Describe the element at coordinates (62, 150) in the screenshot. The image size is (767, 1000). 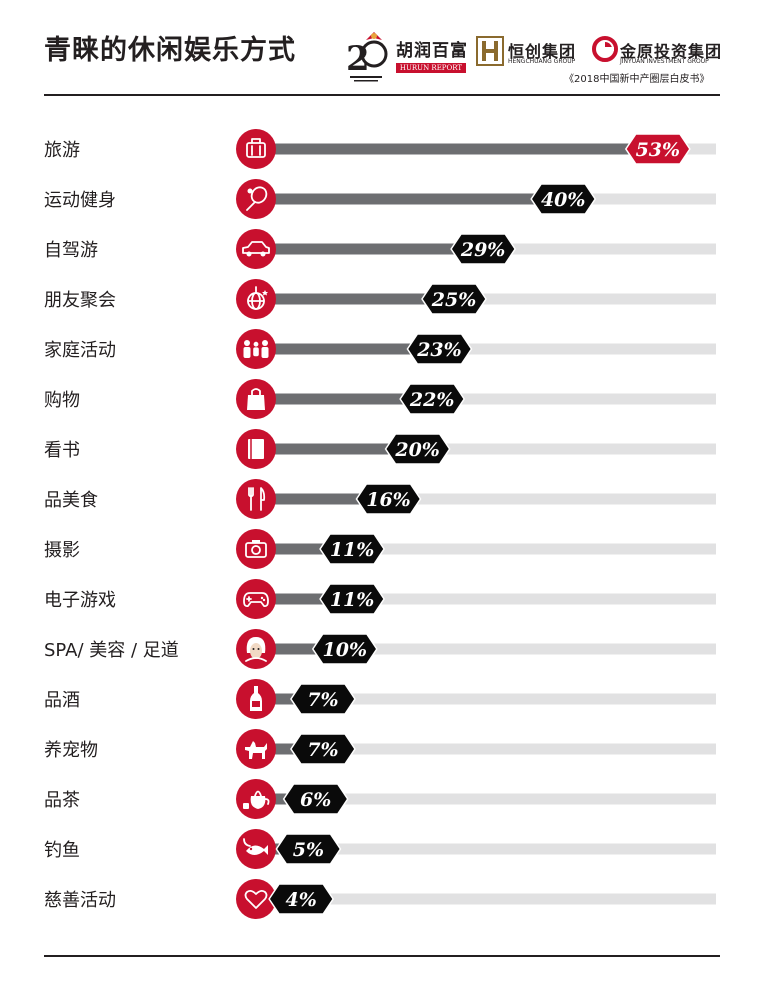
I see `category-label: 旅游` at that location.